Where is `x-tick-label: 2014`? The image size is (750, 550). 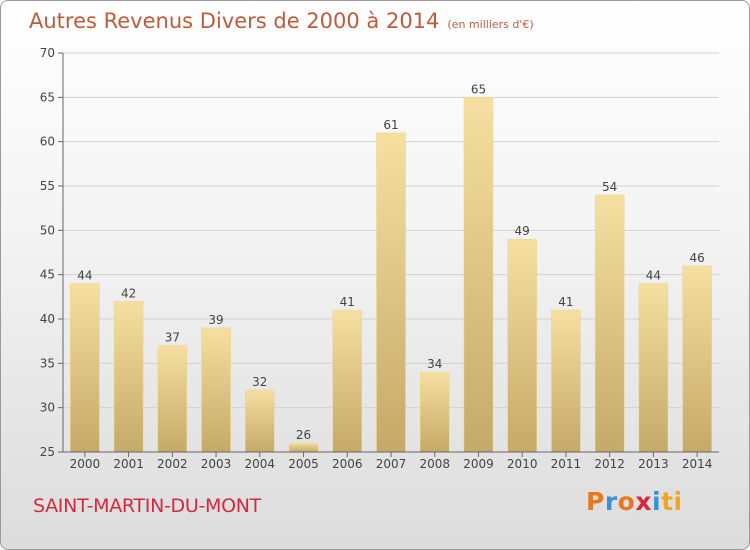 x-tick-label: 2014 is located at coordinates (697, 464).